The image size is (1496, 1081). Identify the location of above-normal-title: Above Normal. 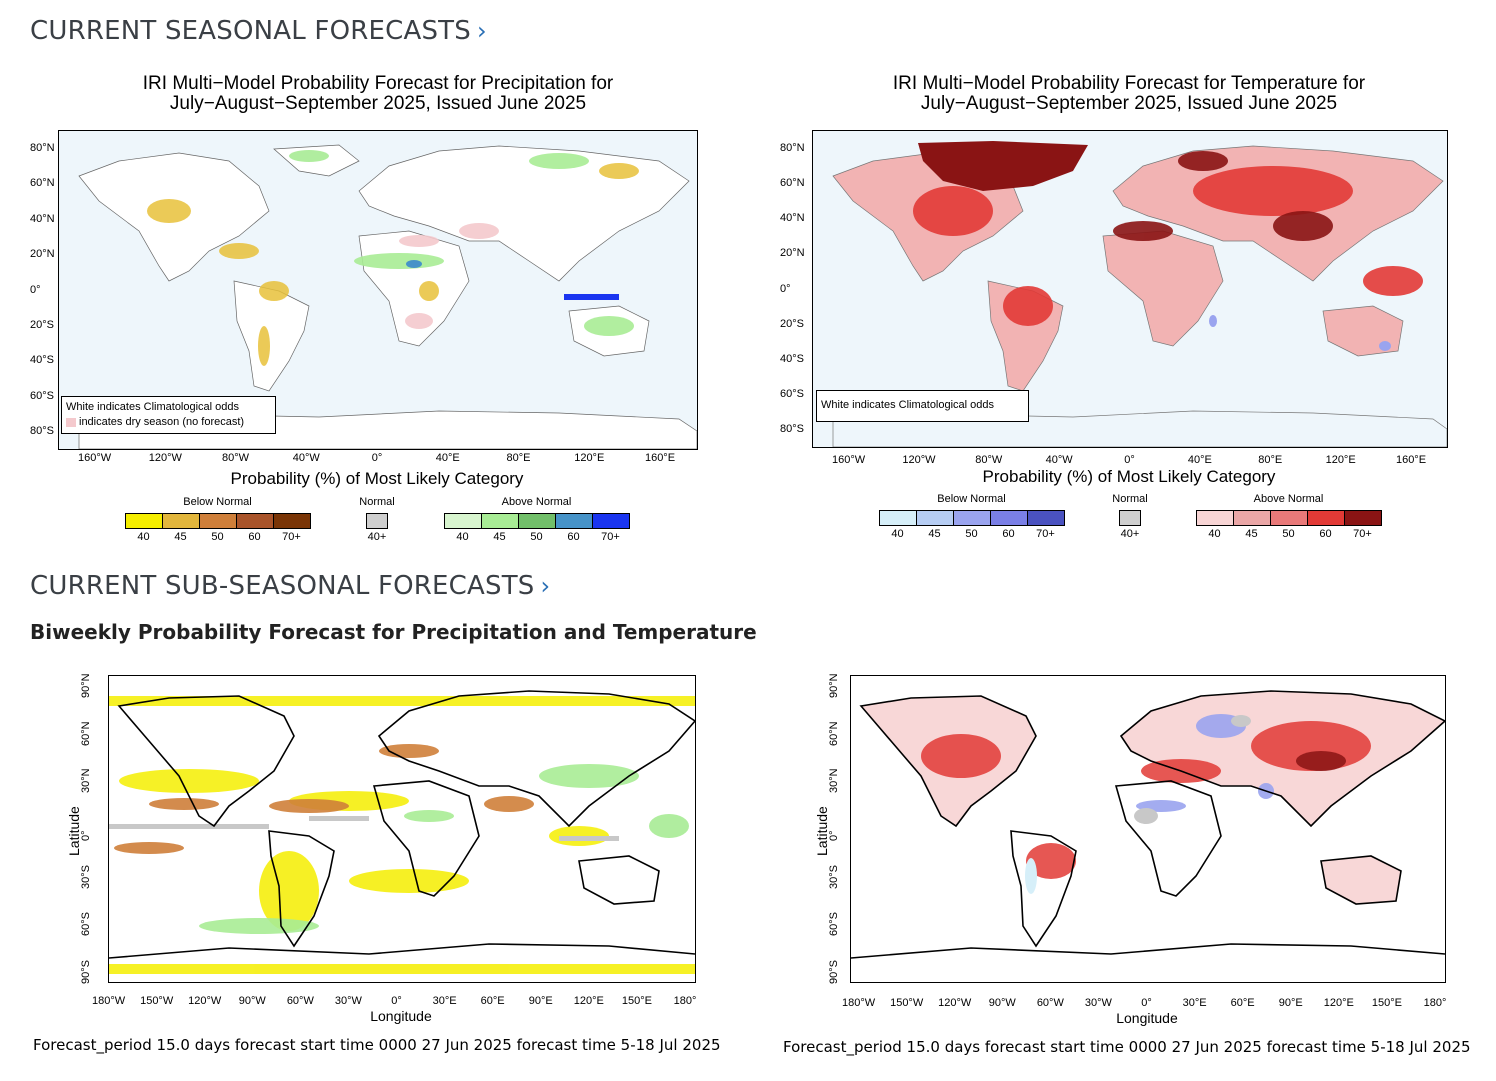
(536, 502).